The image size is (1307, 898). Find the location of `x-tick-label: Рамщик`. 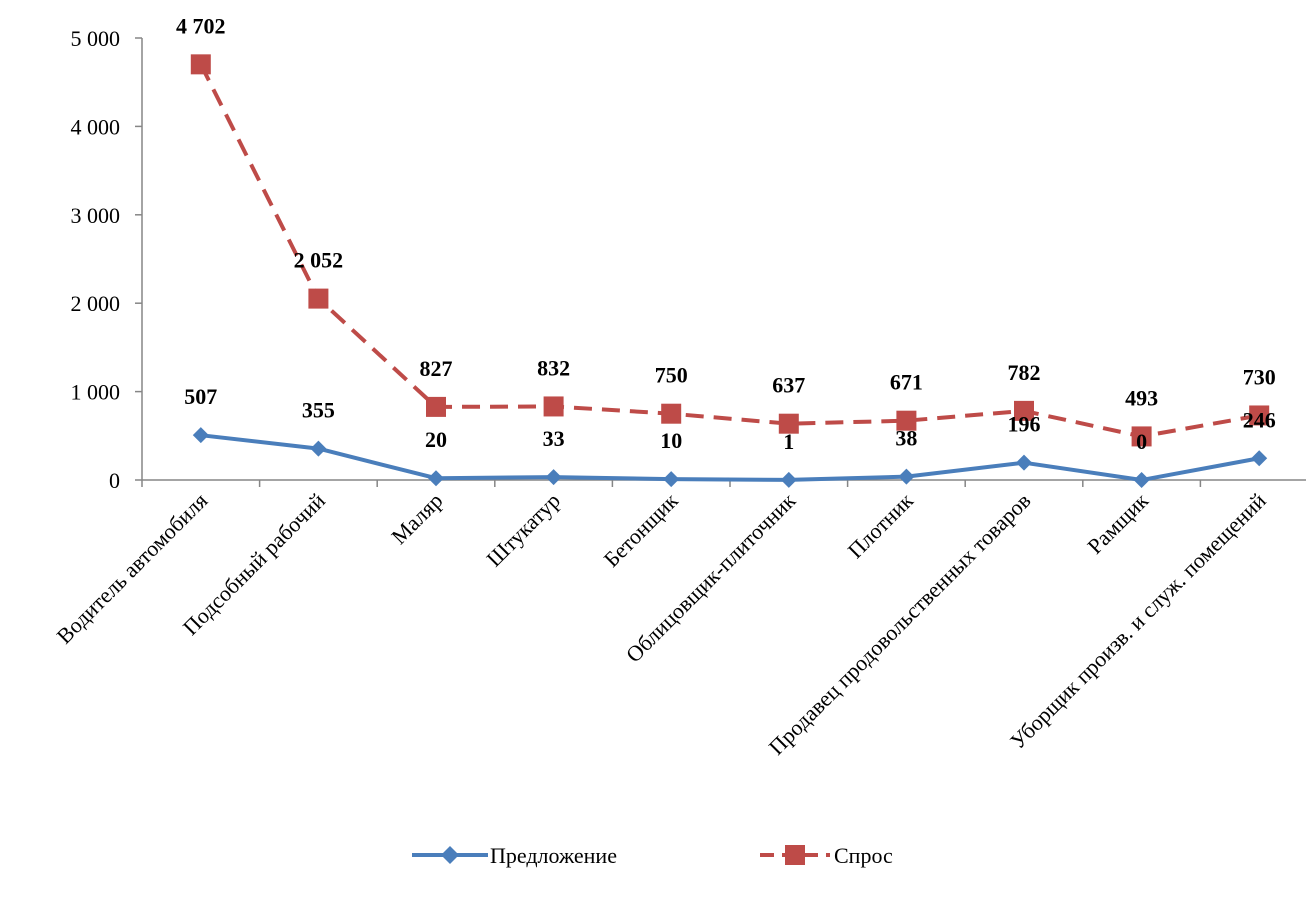

x-tick-label: Рамщик is located at coordinates (1117, 523).